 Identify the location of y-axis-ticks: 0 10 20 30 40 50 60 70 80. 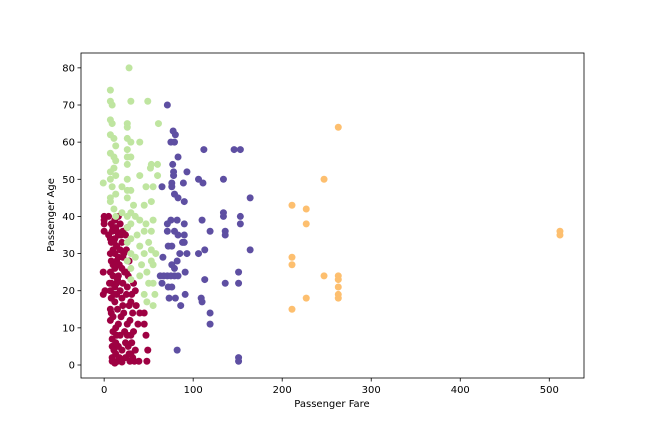
(71, 217).